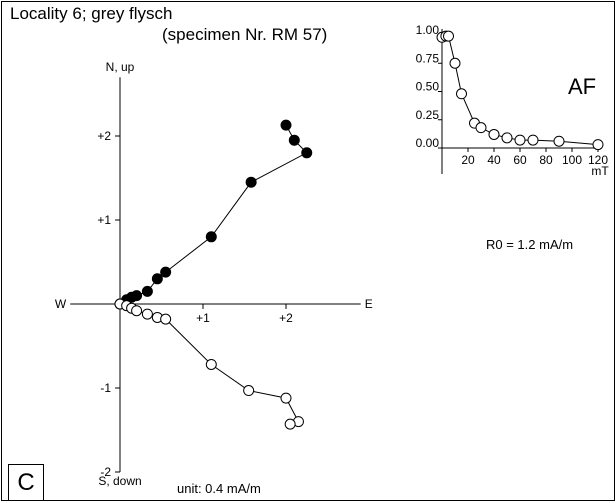 The image size is (616, 503). What do you see at coordinates (530, 244) in the screenshot?
I see `r0-note: R0 = 1.2 mA/m` at bounding box center [530, 244].